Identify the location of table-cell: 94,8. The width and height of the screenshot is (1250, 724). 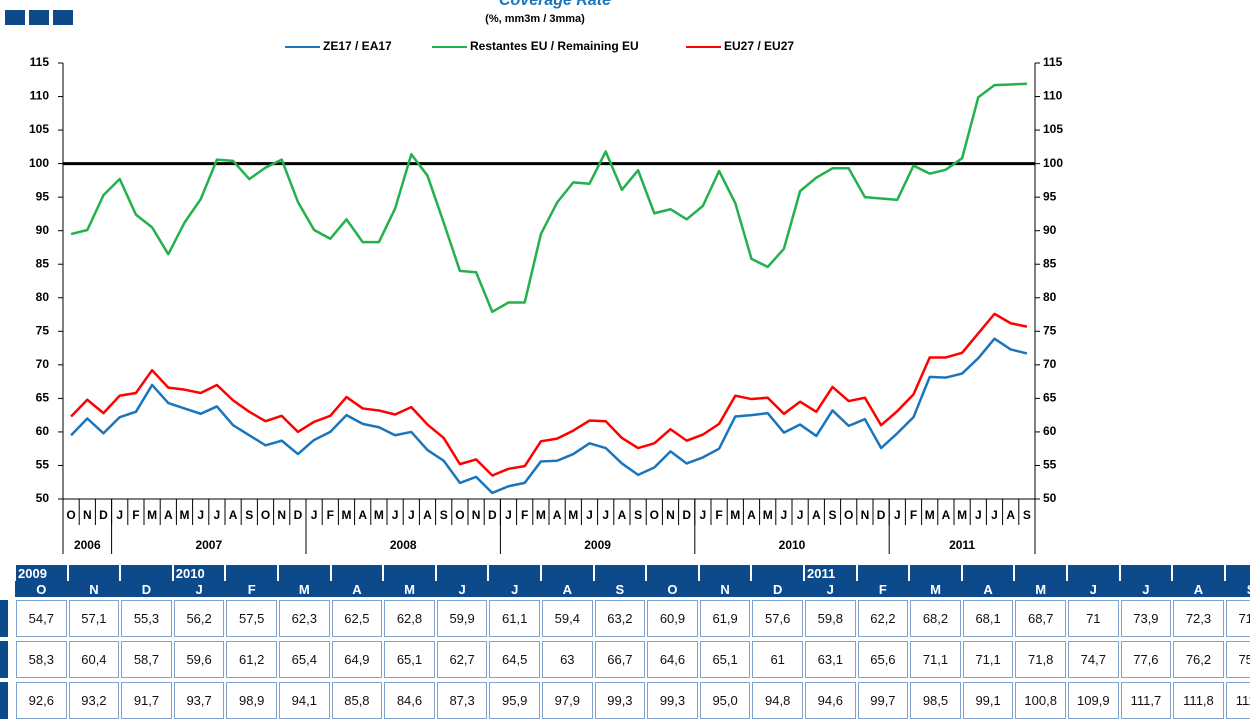
(777, 700).